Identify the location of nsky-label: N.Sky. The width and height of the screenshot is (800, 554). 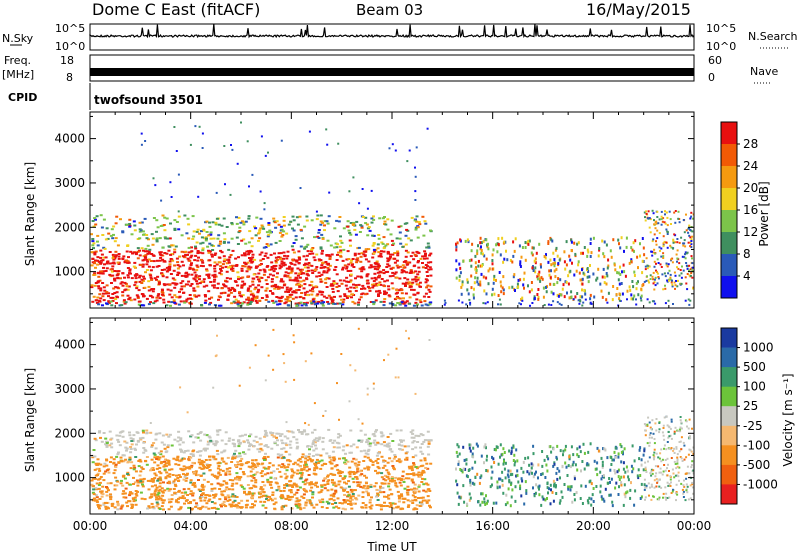
(18, 38).